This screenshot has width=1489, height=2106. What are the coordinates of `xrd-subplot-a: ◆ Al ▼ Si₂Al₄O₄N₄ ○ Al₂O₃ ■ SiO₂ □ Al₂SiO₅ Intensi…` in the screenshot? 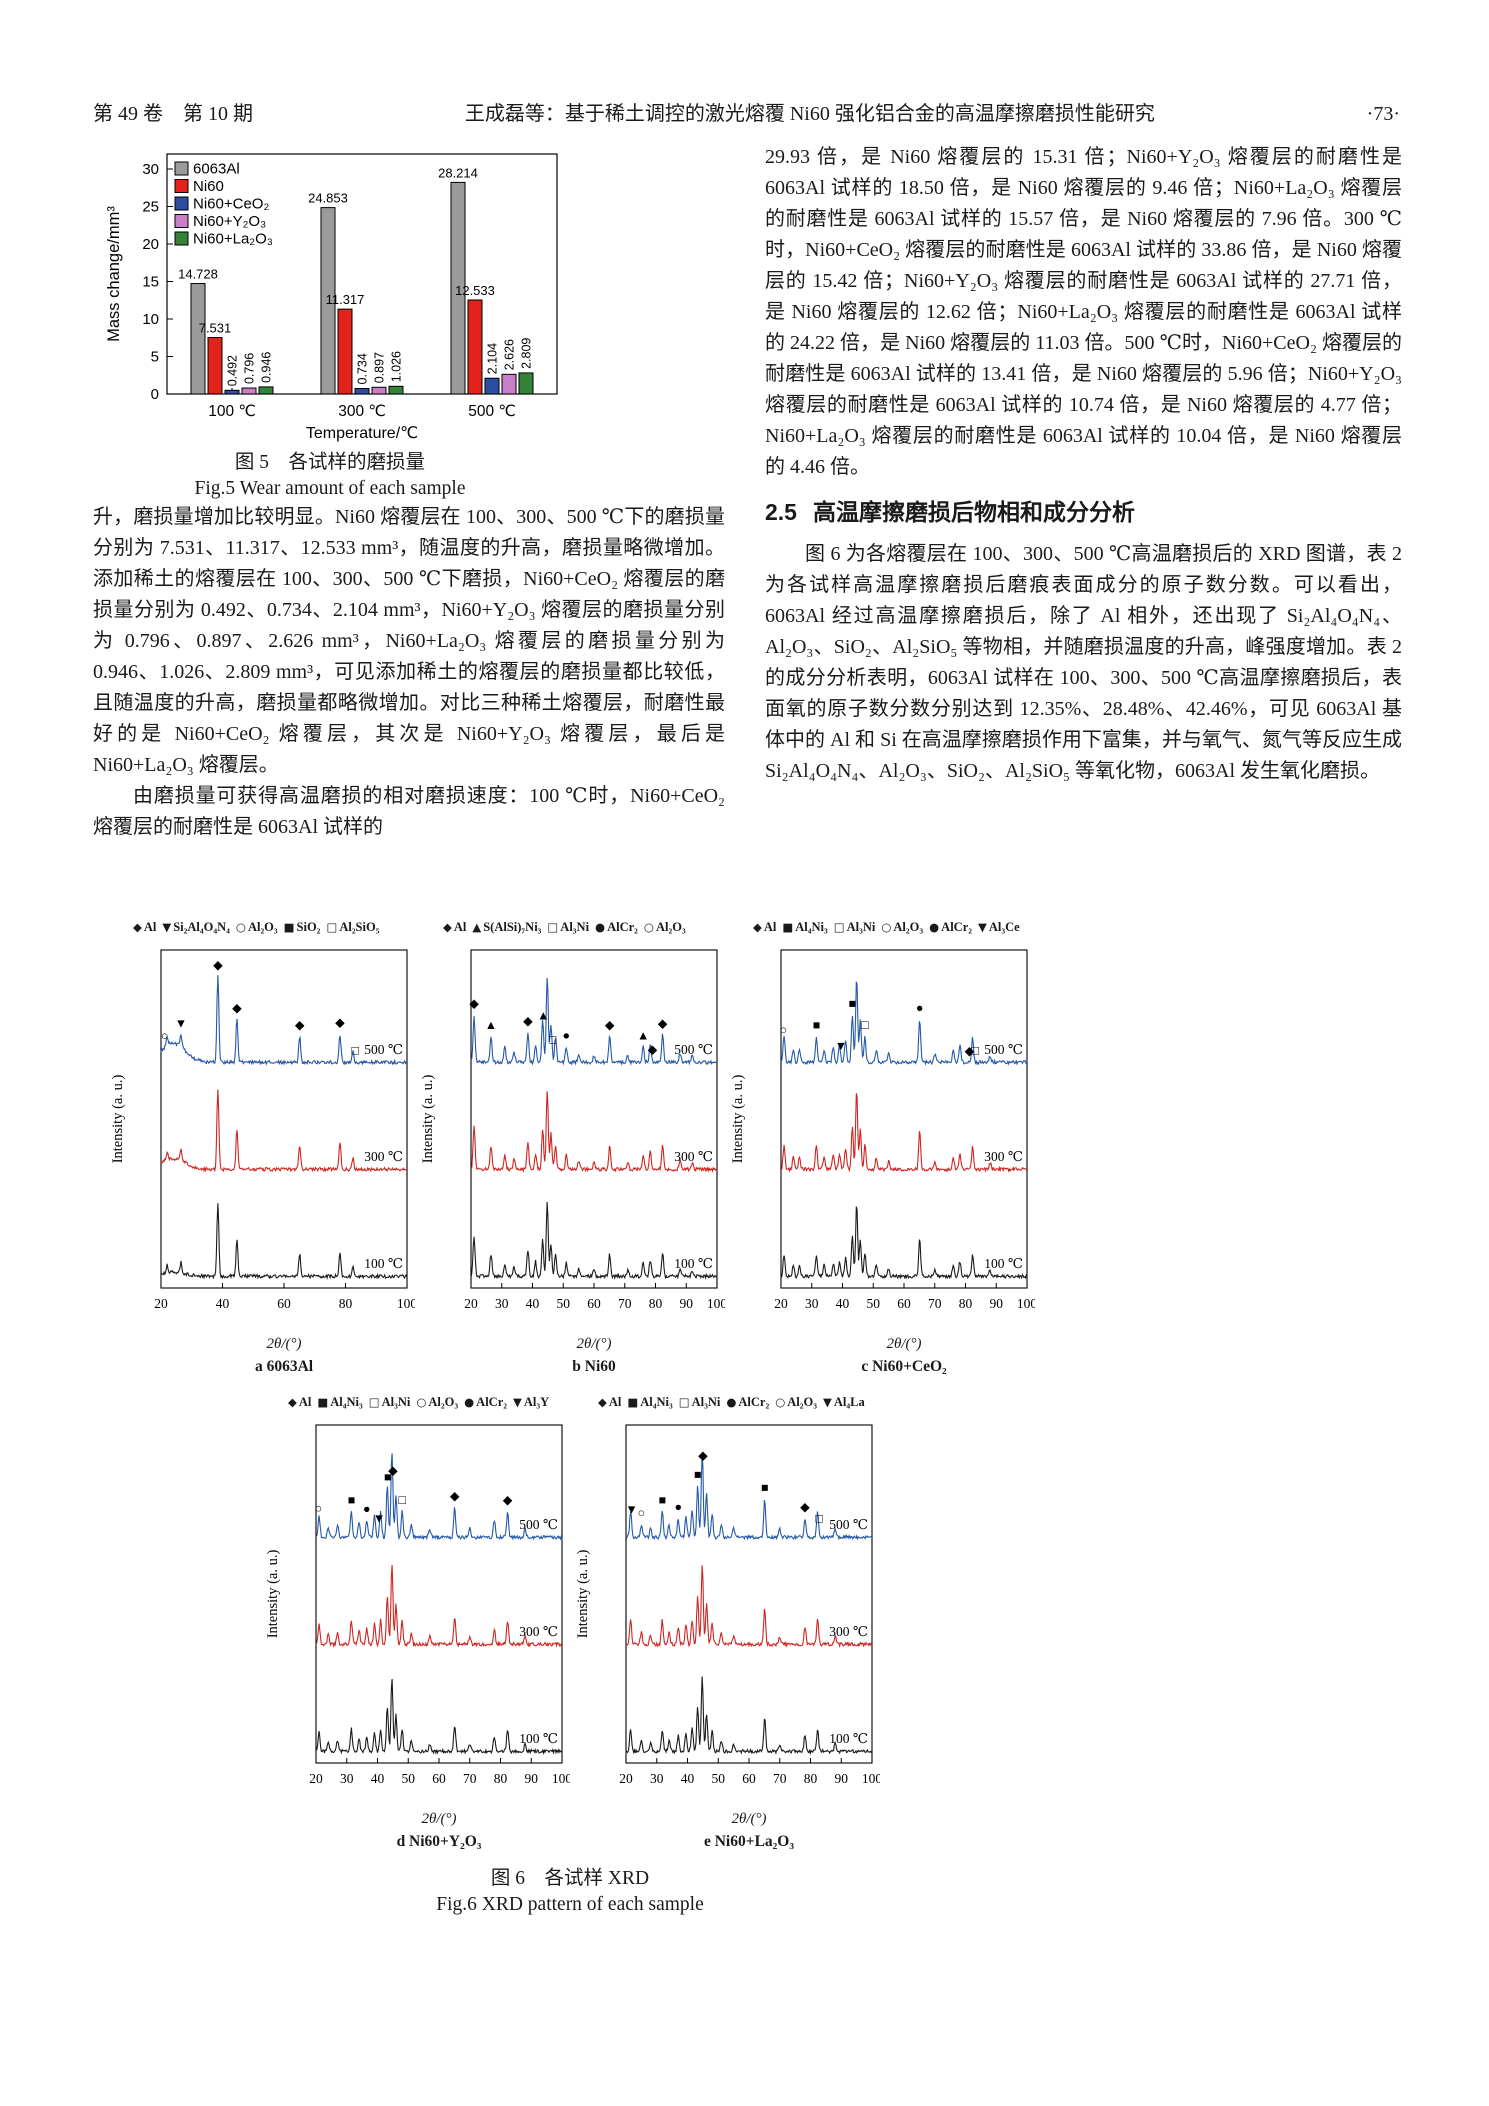 It's located at (261, 1150).